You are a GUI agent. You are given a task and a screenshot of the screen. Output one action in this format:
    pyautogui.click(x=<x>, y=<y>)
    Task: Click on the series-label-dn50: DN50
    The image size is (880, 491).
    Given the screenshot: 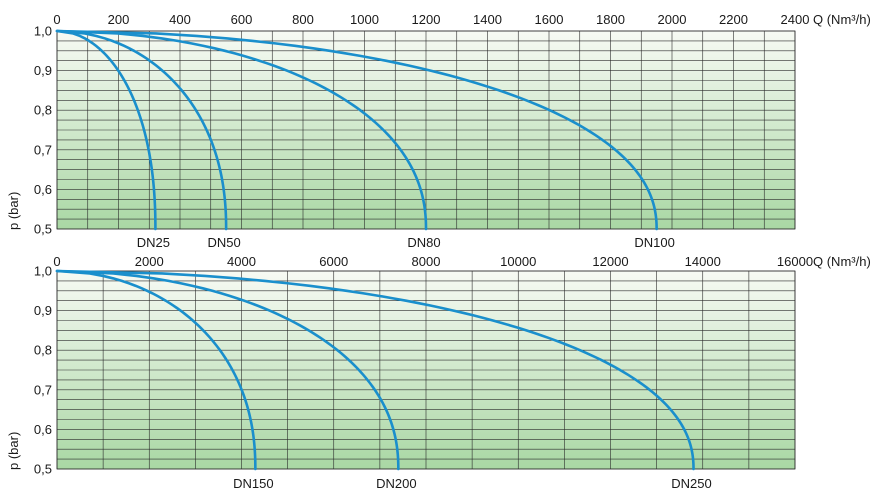 What is the action you would take?
    pyautogui.click(x=224, y=242)
    